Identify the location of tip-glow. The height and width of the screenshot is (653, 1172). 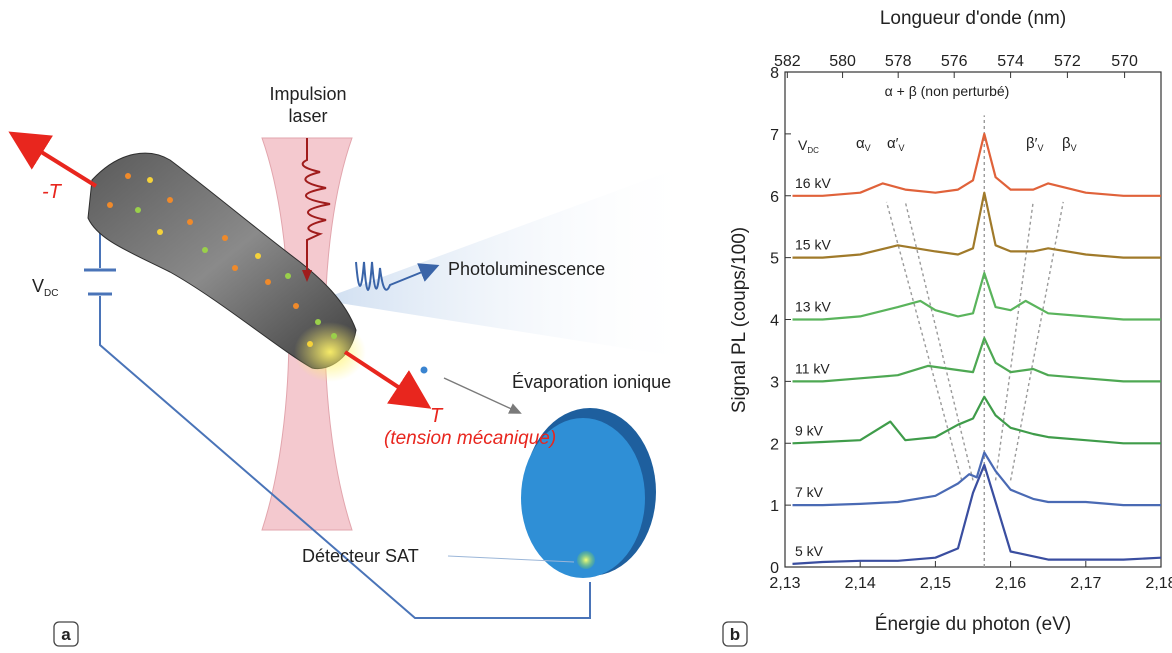
(330, 352).